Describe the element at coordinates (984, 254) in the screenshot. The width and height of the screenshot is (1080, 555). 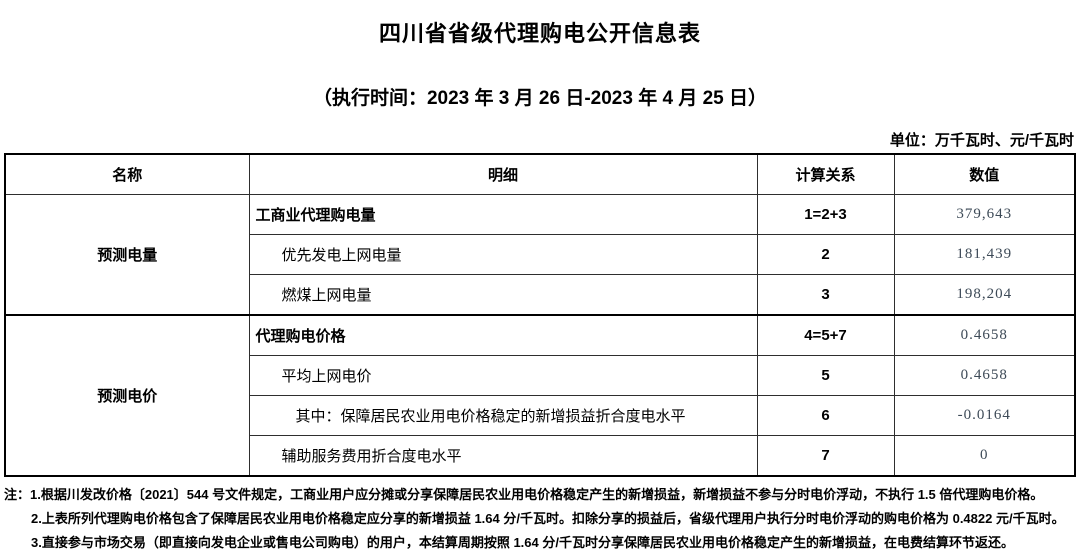
I see `value-cell: 181,439` at that location.